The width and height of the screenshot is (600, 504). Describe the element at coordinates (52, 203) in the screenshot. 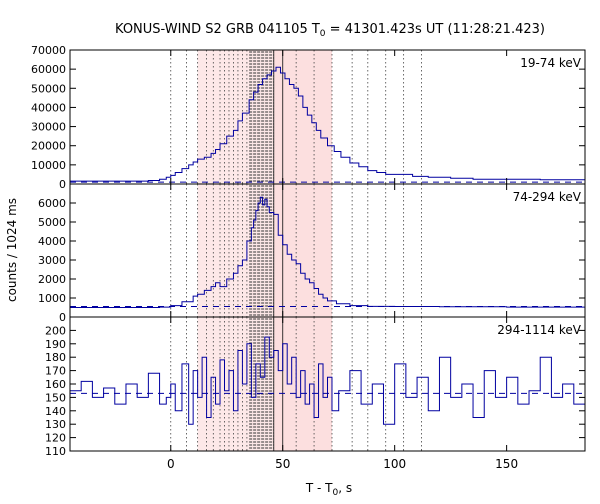

I see `y-tick-label: 6000` at that location.